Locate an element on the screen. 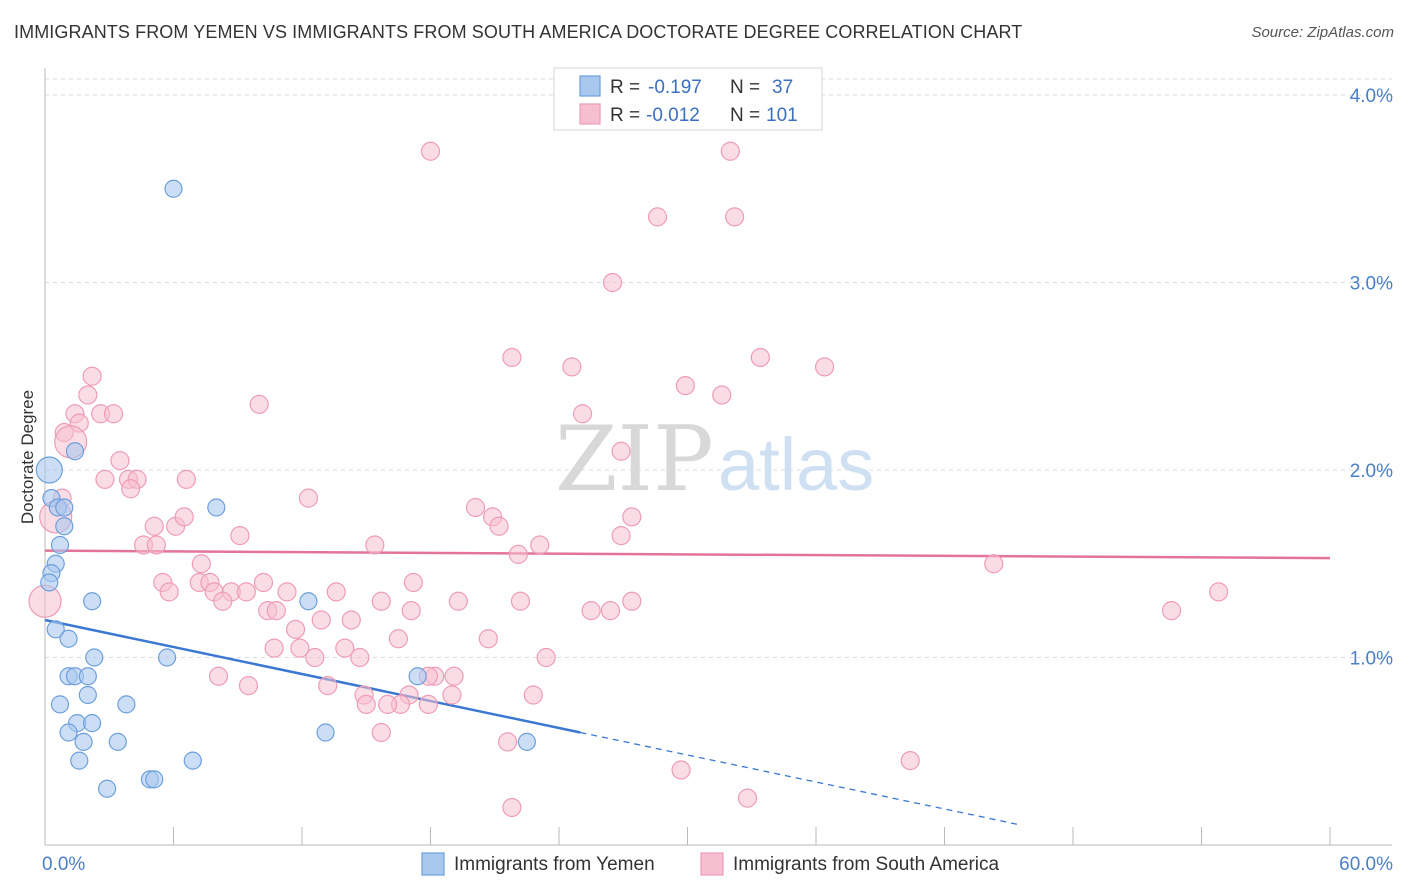 Image resolution: width=1406 pixels, height=892 pixels. series-legend-swatch-yemen is located at coordinates (433, 864).